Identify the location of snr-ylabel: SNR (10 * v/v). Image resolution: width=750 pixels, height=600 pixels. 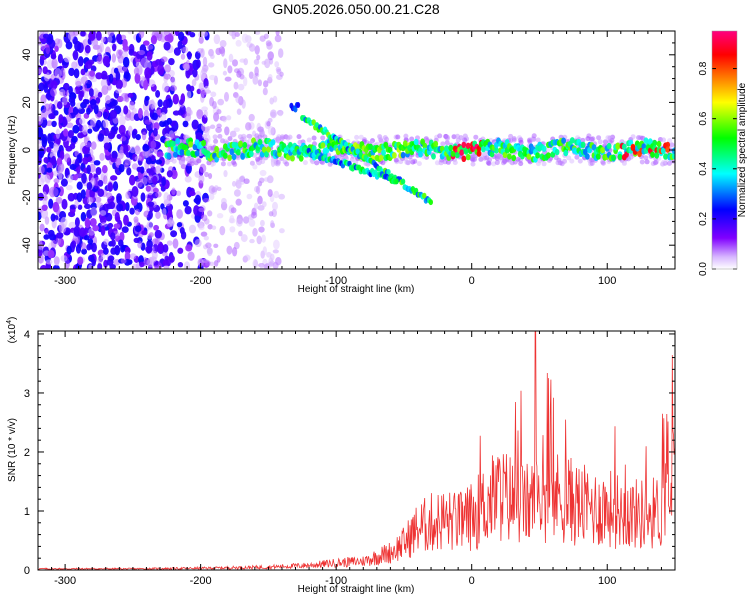
(12, 450).